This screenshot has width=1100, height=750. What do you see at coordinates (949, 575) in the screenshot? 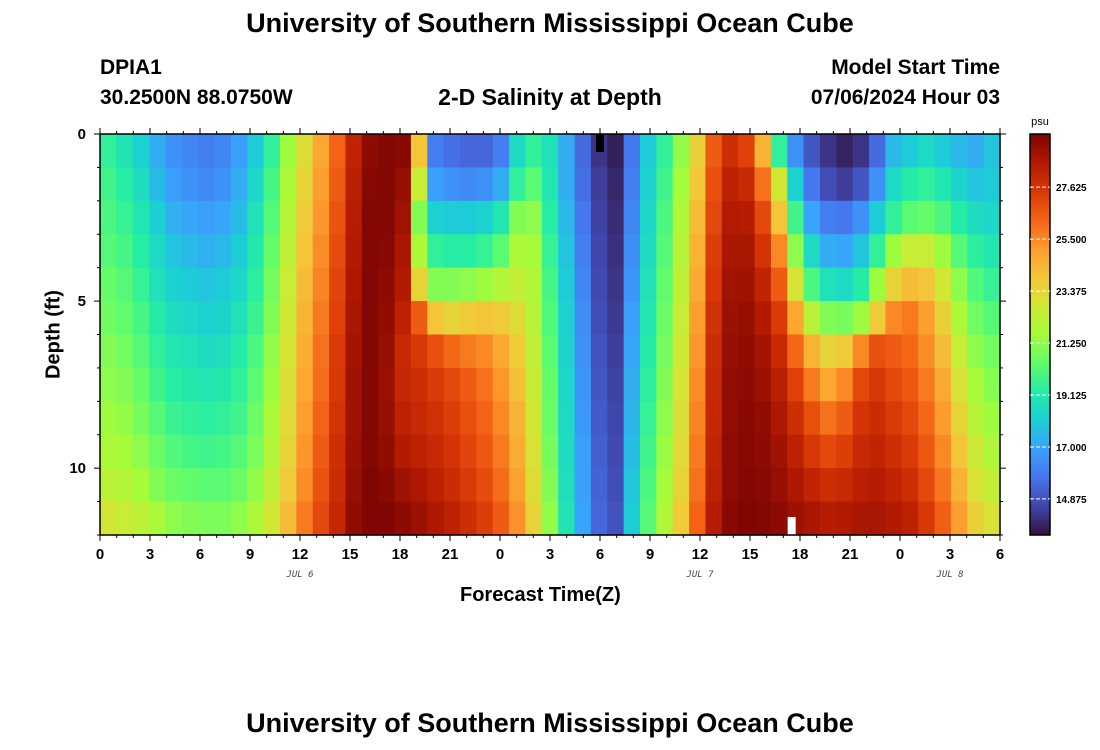
I see `date-label: JUL 8` at bounding box center [949, 575].